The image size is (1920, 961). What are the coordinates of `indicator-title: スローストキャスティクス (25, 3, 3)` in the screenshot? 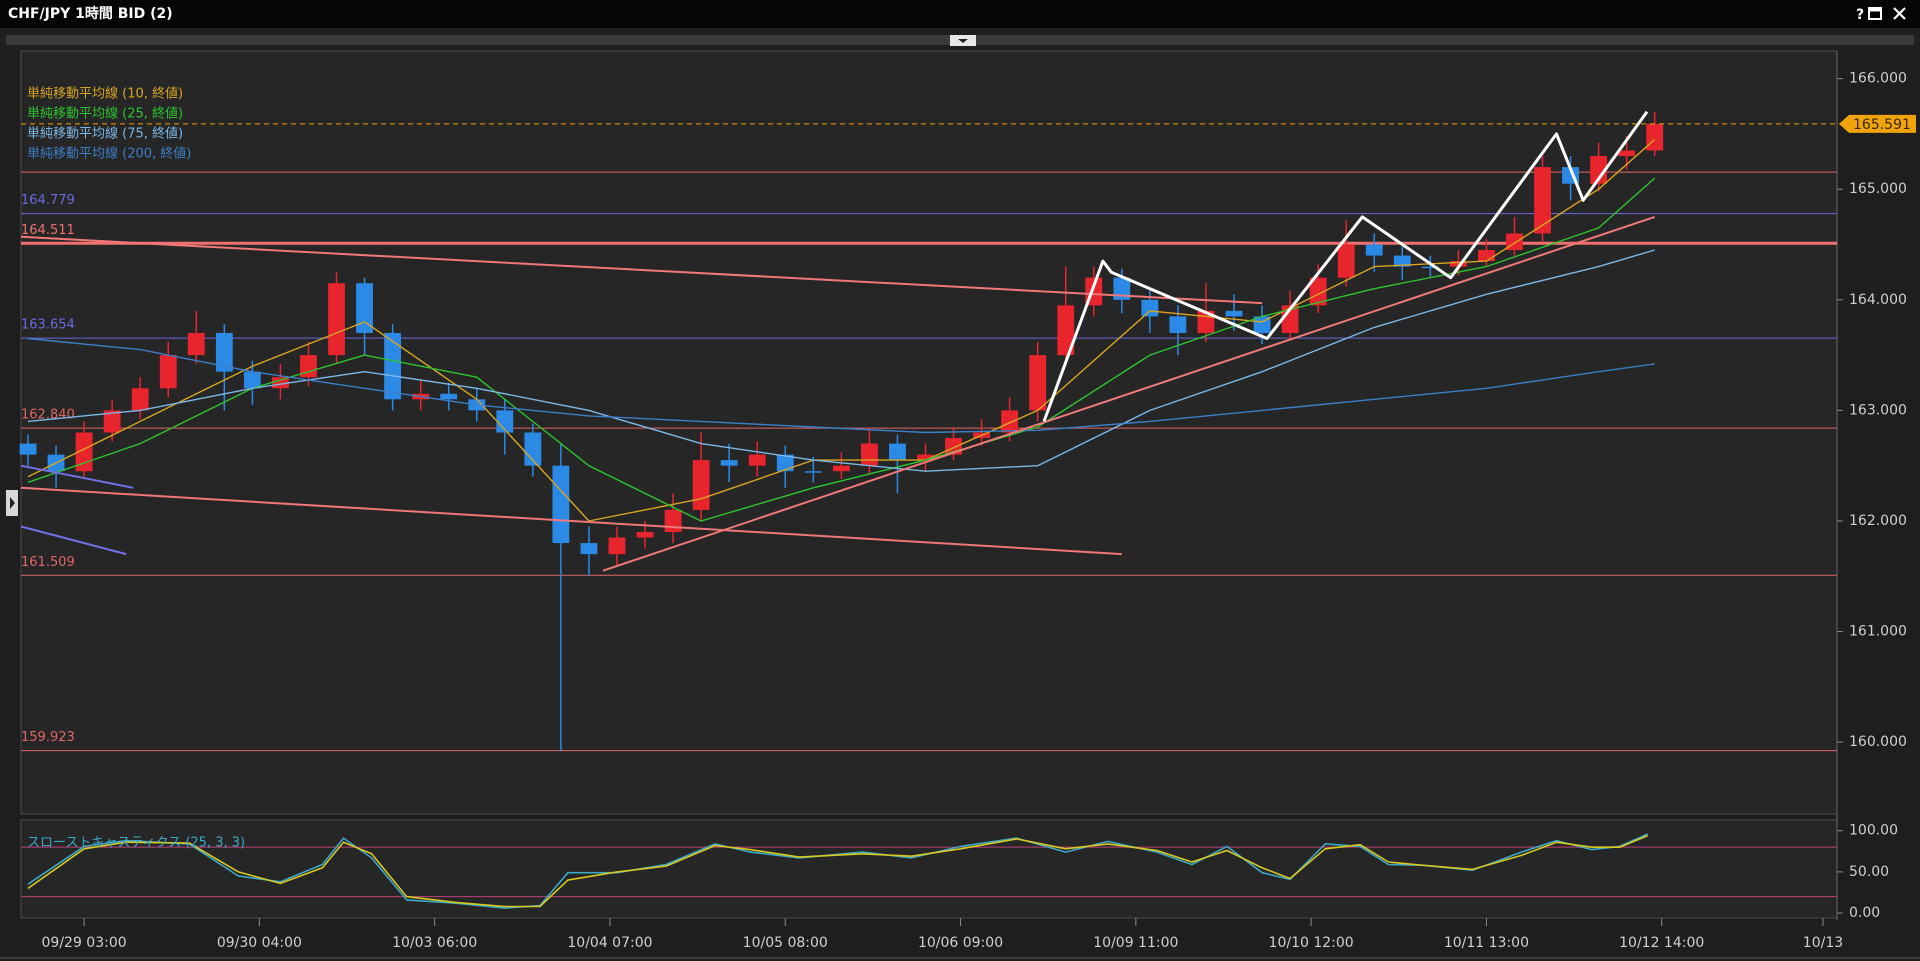 It's located at (136, 843).